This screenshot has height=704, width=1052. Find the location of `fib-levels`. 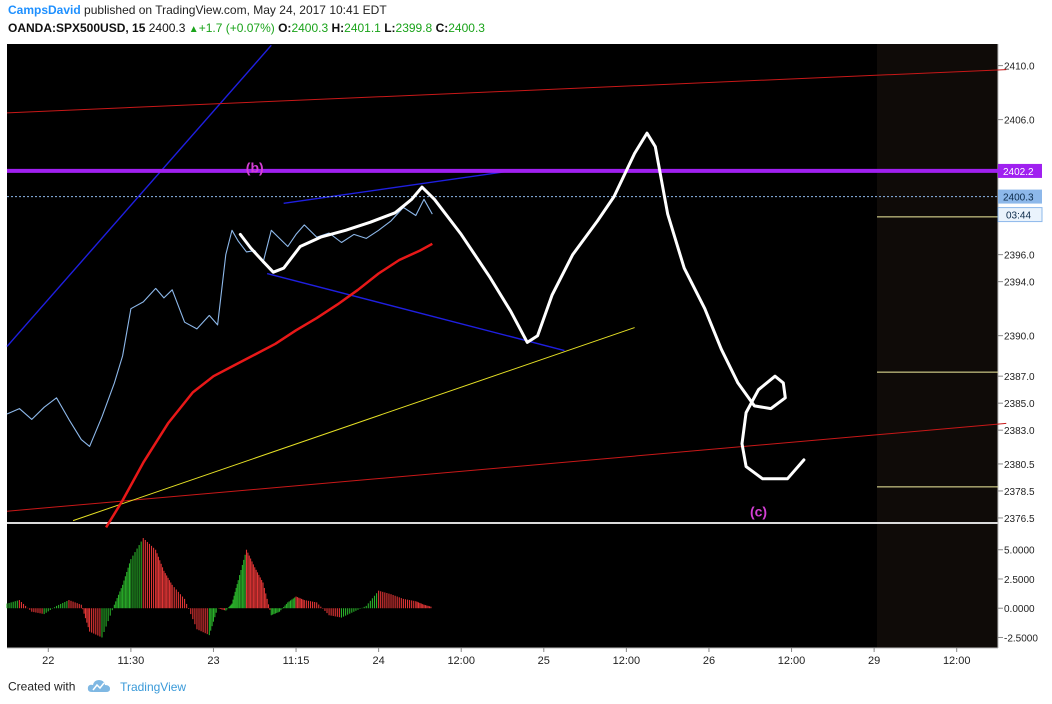

fib-levels is located at coordinates (937, 352).